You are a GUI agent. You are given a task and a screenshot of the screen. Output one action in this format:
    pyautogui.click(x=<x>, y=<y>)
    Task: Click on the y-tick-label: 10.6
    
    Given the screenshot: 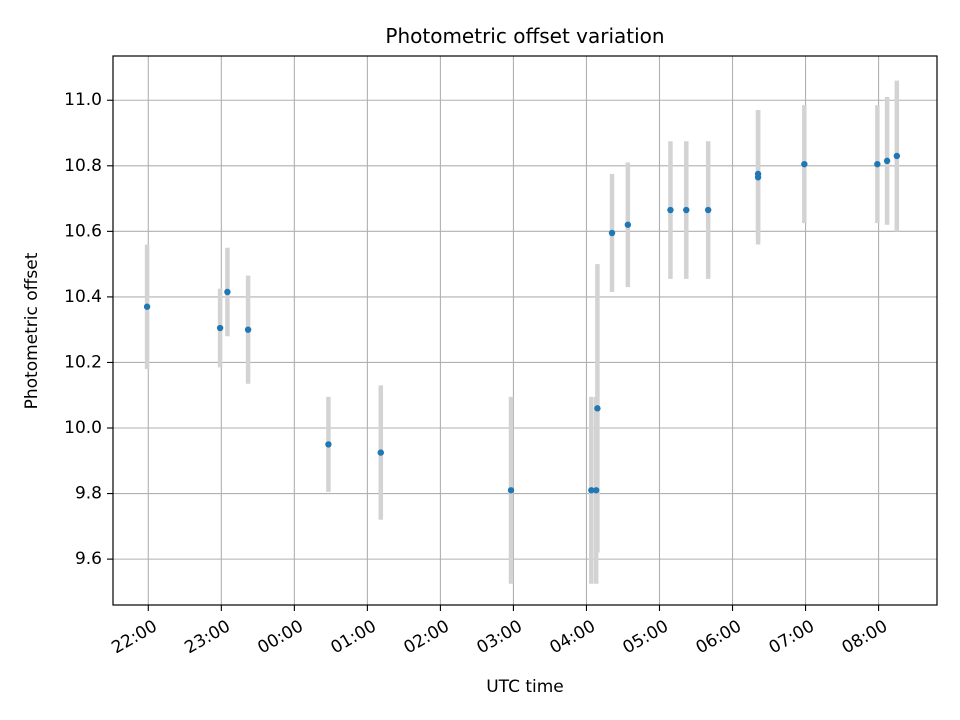 What is the action you would take?
    pyautogui.click(x=83, y=231)
    